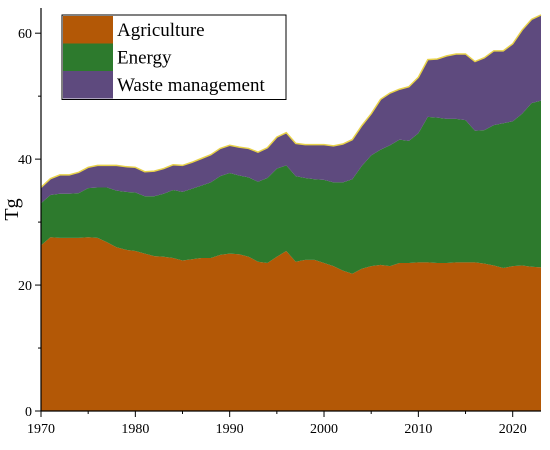 This screenshot has width=550, height=450. I want to click on x-tick-label: 1970, so click(41, 429).